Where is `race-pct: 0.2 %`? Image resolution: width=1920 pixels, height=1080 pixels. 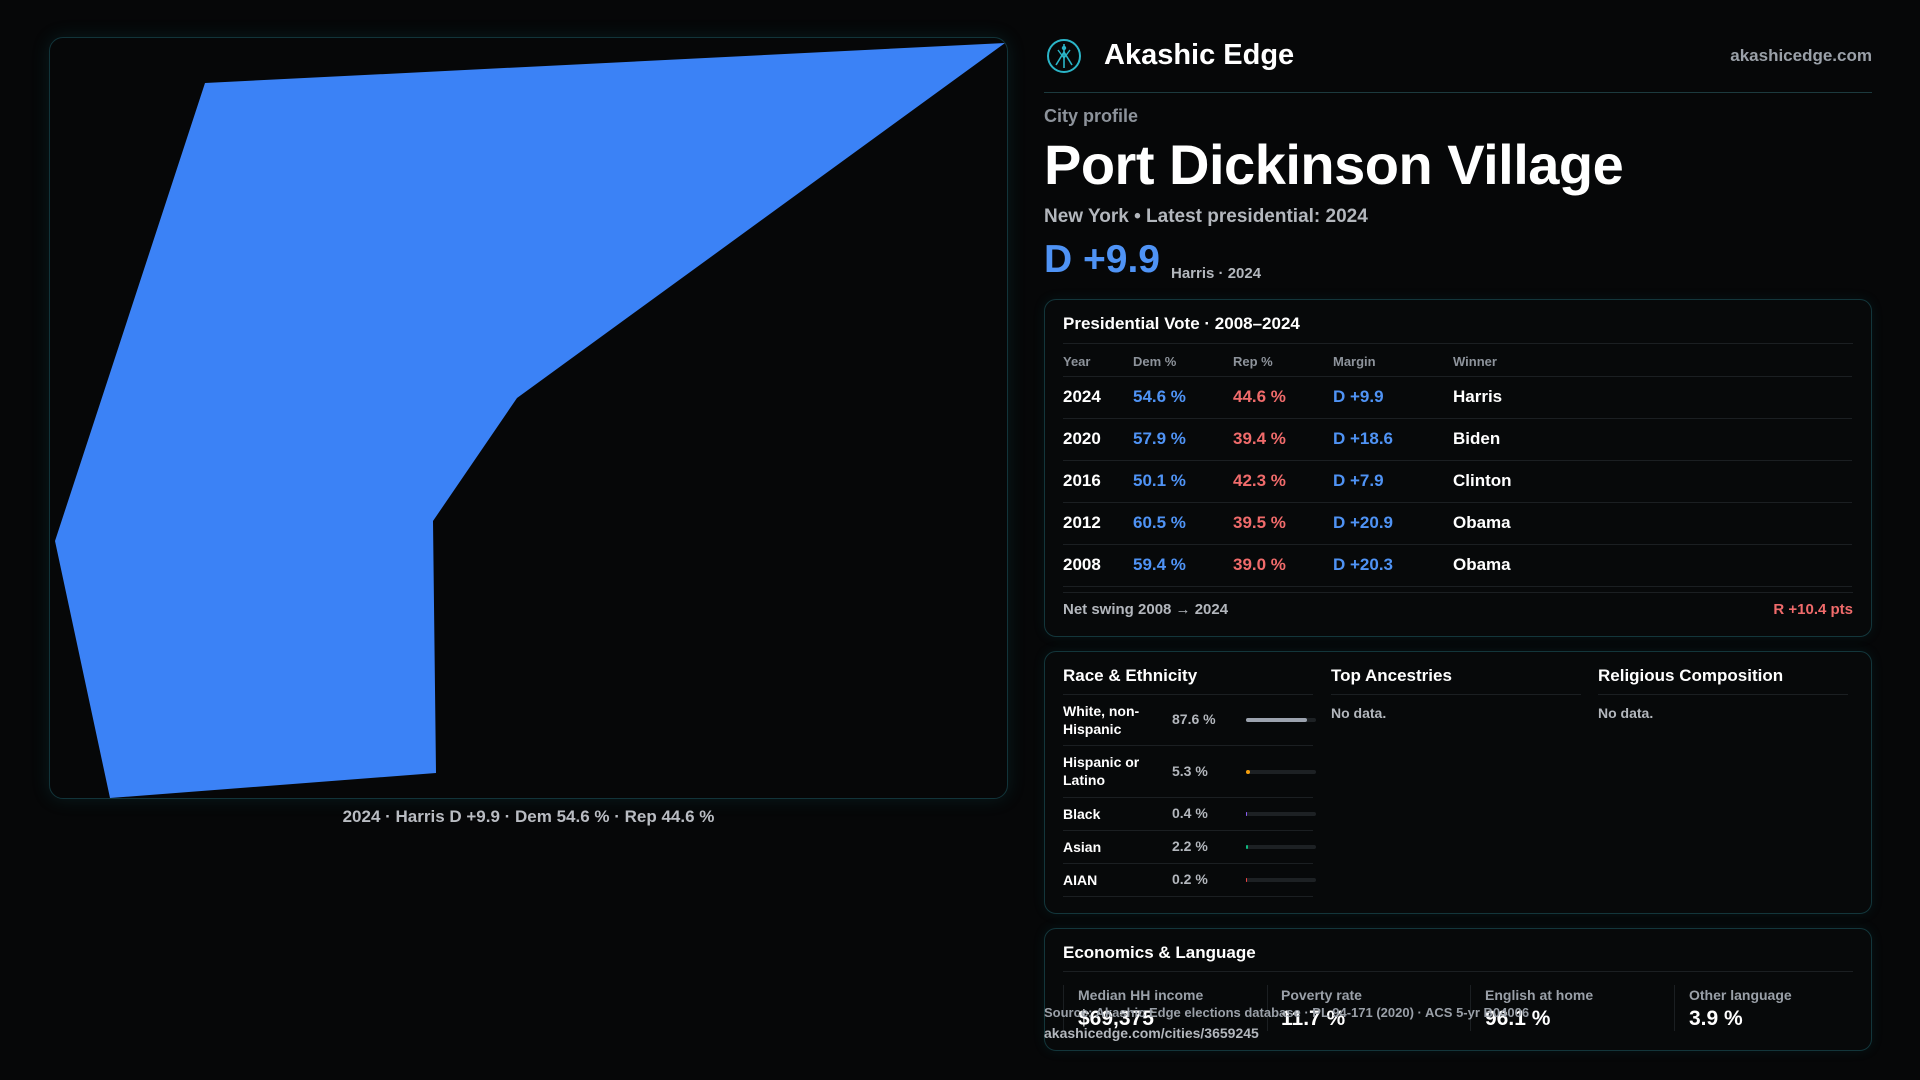
race-pct: 0.2 % is located at coordinates (1190, 879).